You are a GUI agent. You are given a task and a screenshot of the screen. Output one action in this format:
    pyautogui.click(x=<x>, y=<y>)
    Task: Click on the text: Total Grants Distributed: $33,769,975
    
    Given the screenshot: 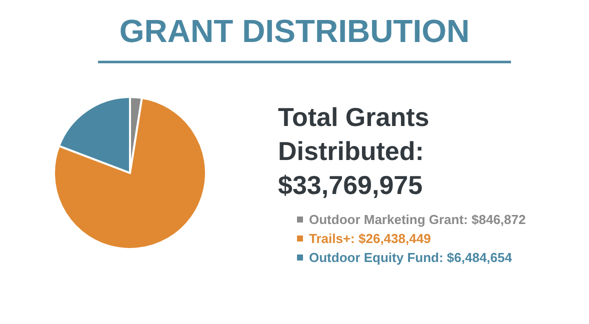 What is the action you would take?
    pyautogui.click(x=357, y=151)
    